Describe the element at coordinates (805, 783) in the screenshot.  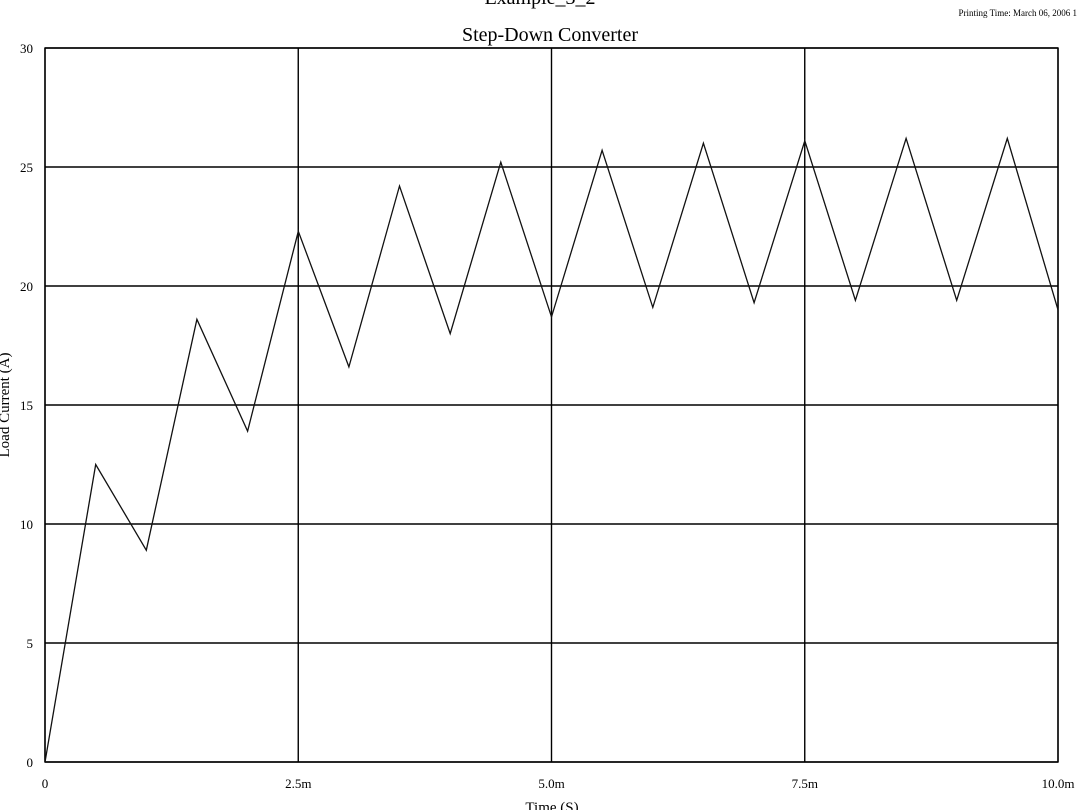
I see `x-tick-label: 7.5m` at that location.